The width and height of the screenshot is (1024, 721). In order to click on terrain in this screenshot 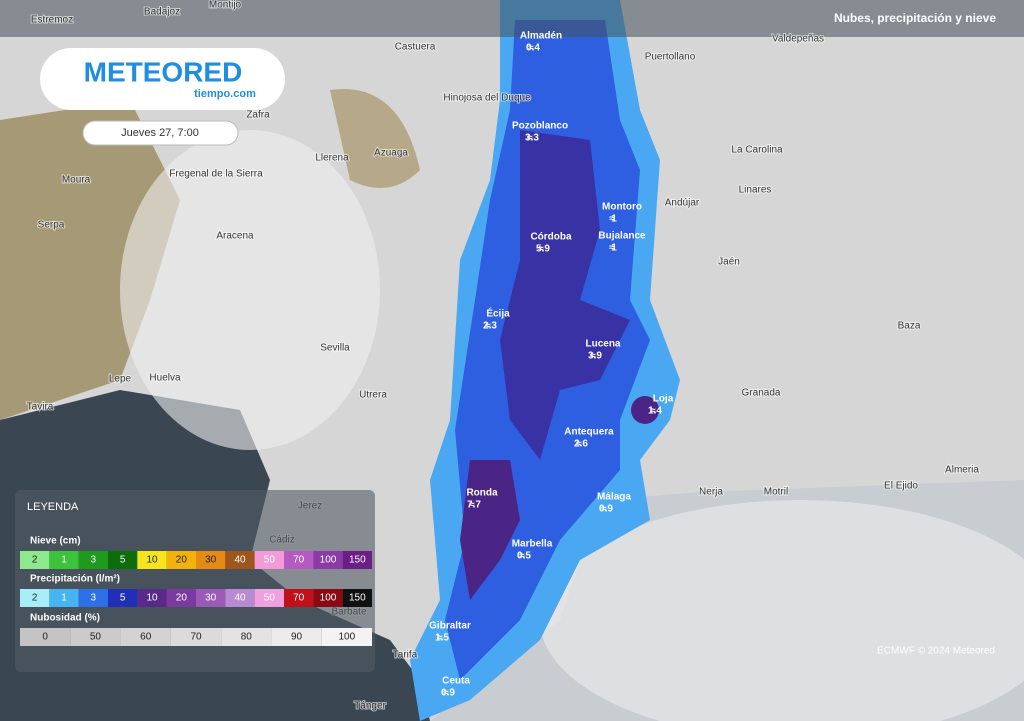, I will do `click(375, 138)`.